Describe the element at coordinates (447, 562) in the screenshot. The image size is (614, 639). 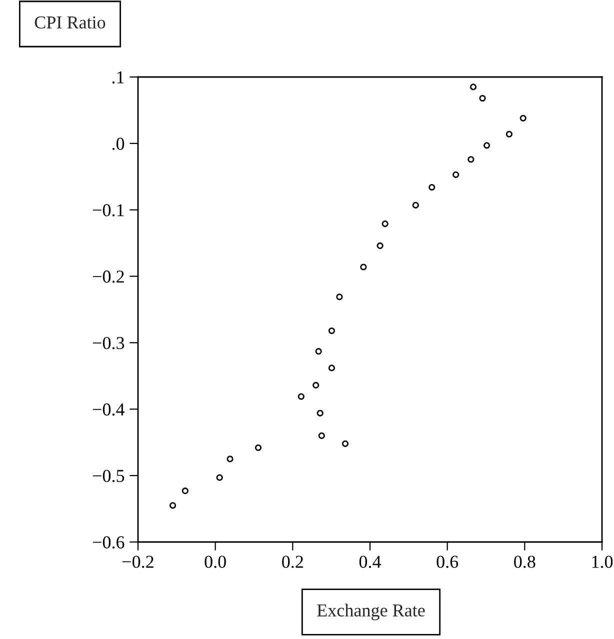
I see `x-tick-label: 0.6` at that location.